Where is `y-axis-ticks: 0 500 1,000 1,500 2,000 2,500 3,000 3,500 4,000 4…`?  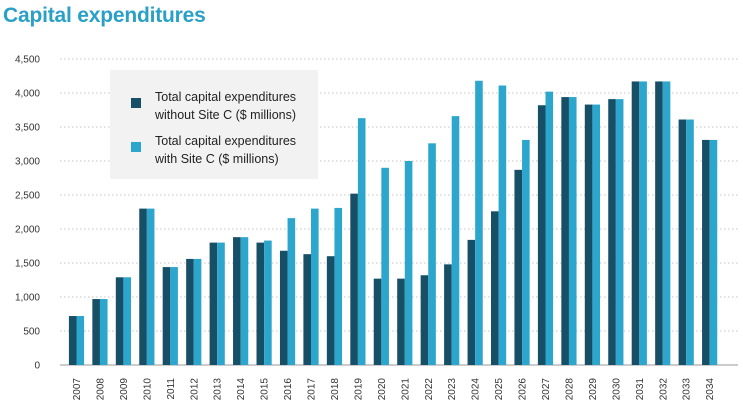 y-axis-ticks: 0 500 1,000 1,500 2,000 2,500 3,000 3,500 4,000 4… is located at coordinates (27, 213).